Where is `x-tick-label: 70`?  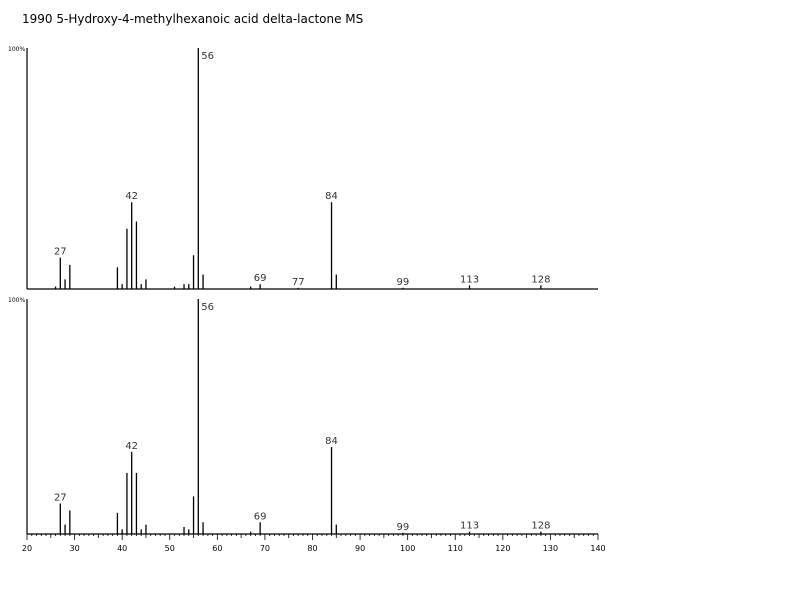
x-tick-label: 70 is located at coordinates (265, 548).